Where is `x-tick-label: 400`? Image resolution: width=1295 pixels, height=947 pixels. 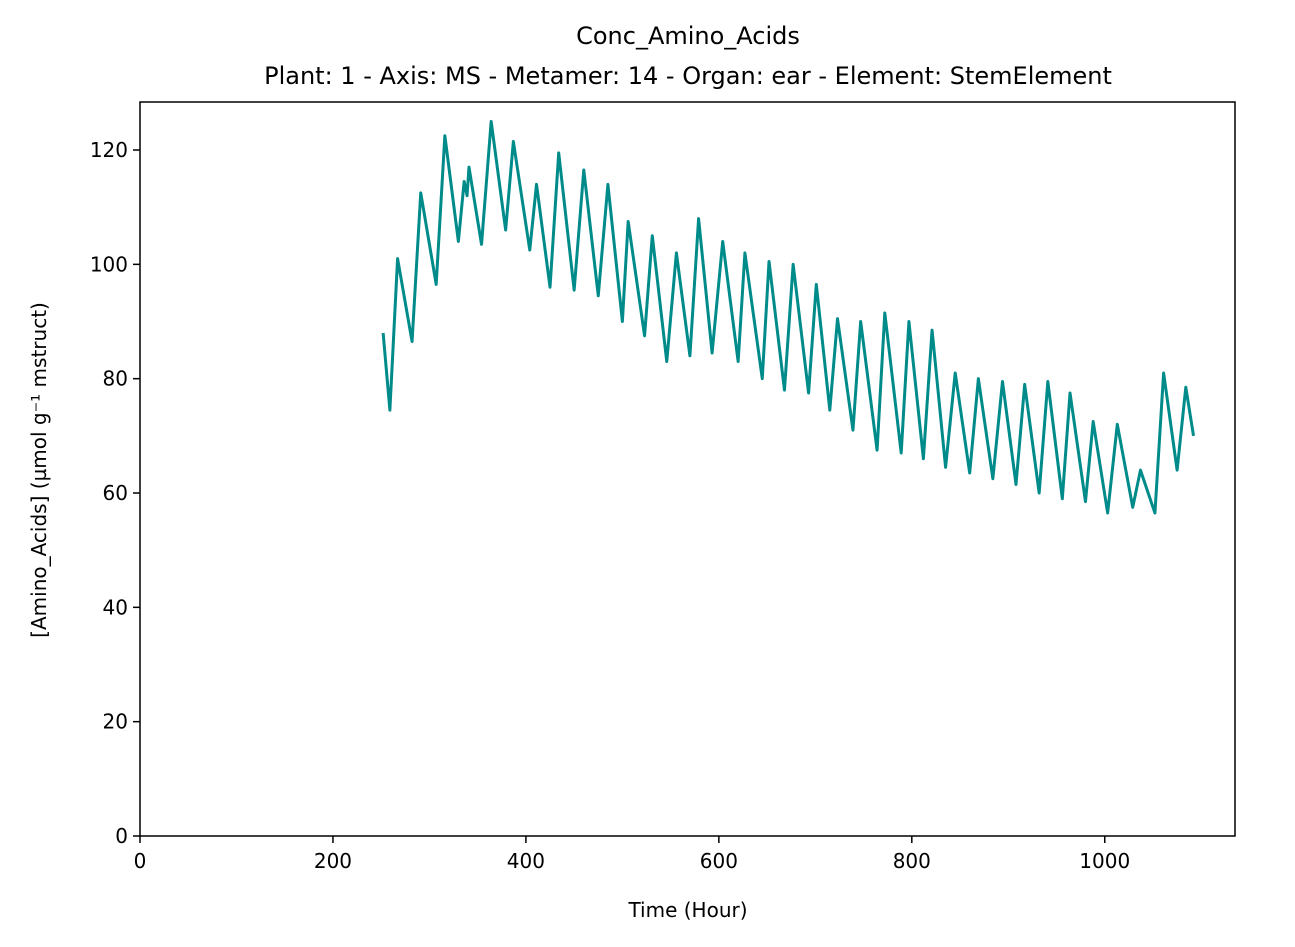 x-tick-label: 400 is located at coordinates (526, 861).